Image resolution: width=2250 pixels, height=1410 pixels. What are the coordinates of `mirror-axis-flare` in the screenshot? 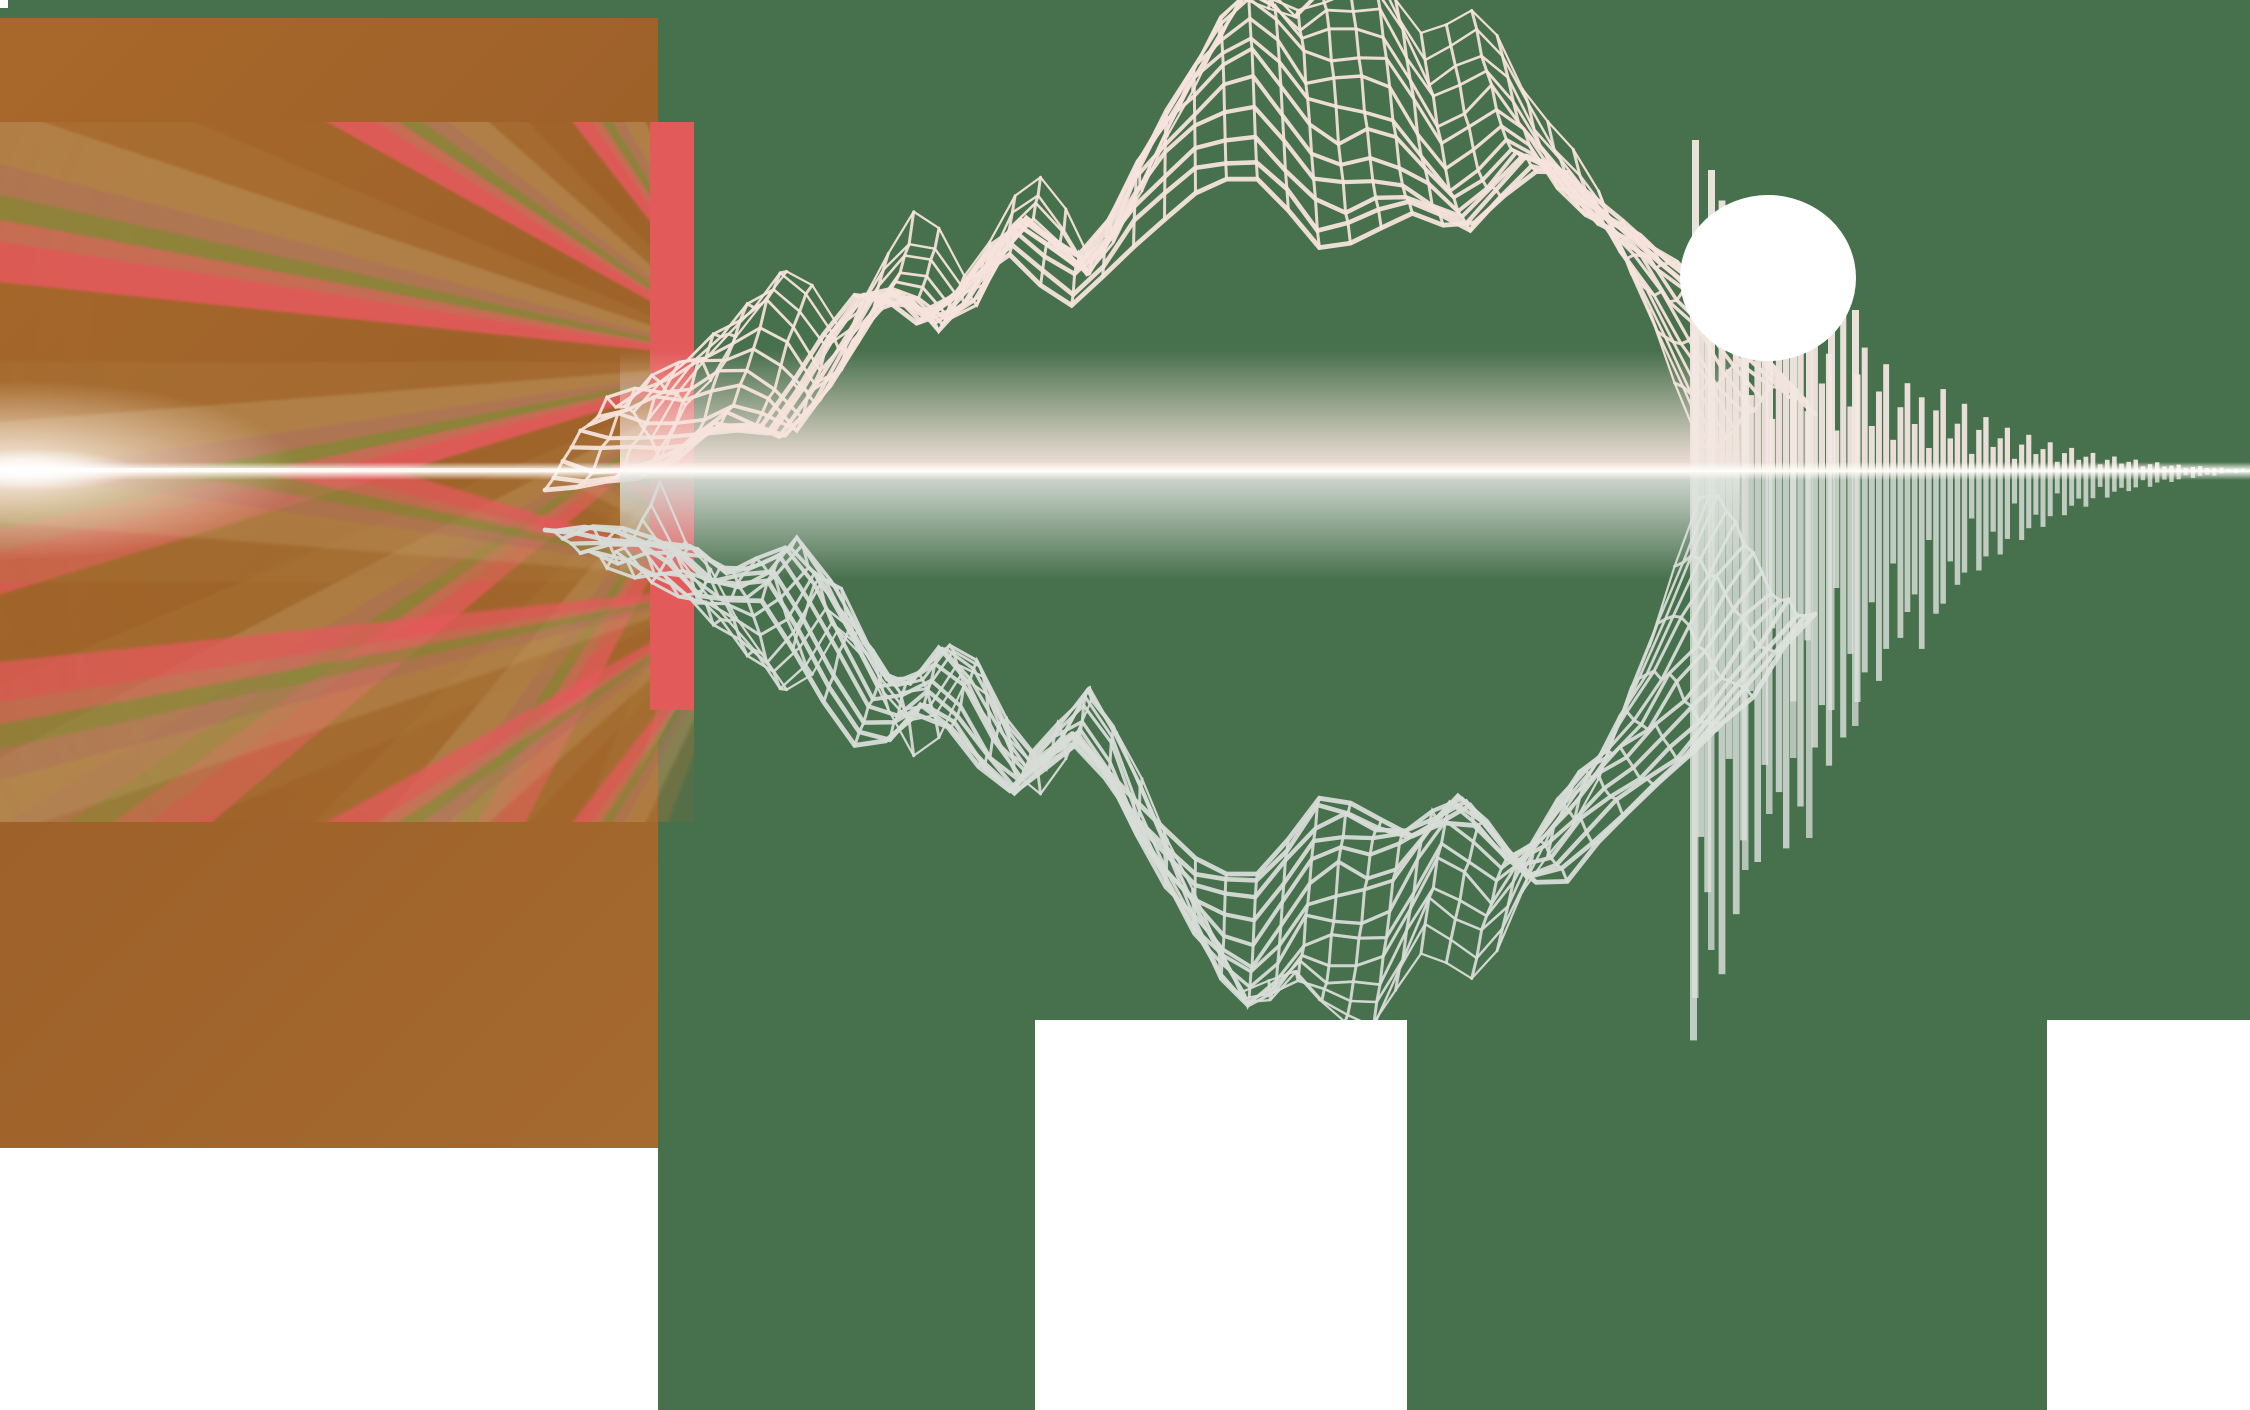 It's located at (110, 470).